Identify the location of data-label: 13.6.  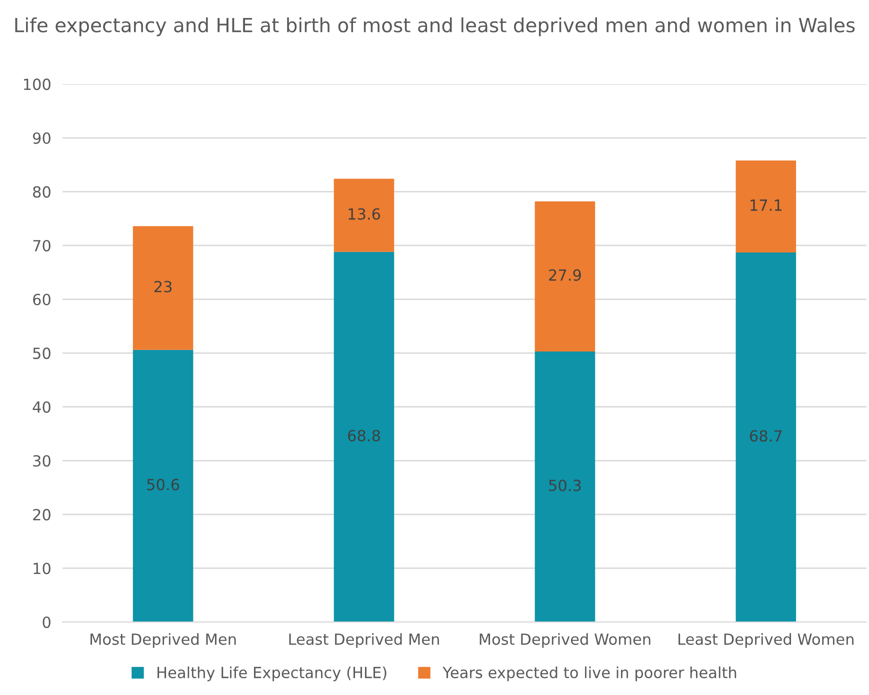
(364, 214).